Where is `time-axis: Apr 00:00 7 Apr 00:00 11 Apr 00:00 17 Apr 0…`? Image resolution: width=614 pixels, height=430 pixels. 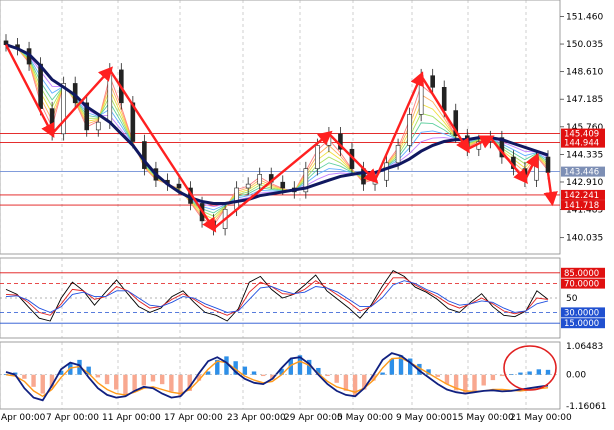
time-axis: Apr 00:00 7 Apr 00:00 11 Apr 00:00 17 Apr 0… is located at coordinates (286, 418).